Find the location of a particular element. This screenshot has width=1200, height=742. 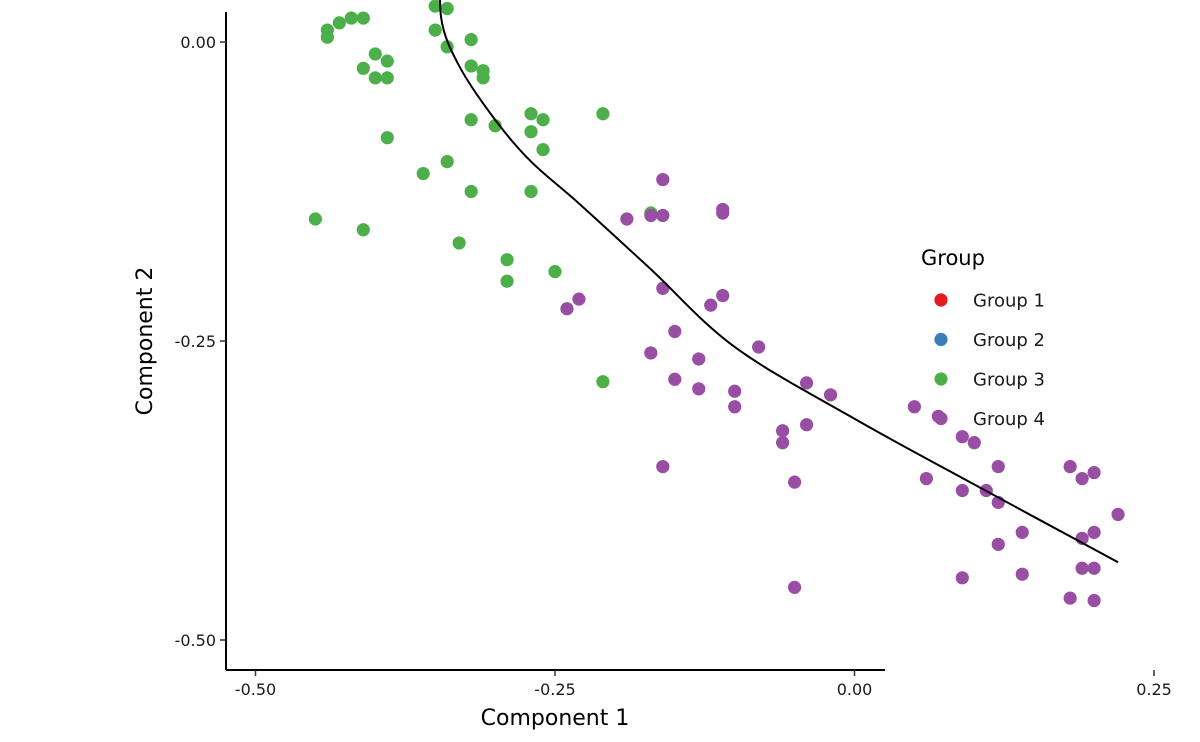

x-axis-title: Component 1 is located at coordinates (555, 718).